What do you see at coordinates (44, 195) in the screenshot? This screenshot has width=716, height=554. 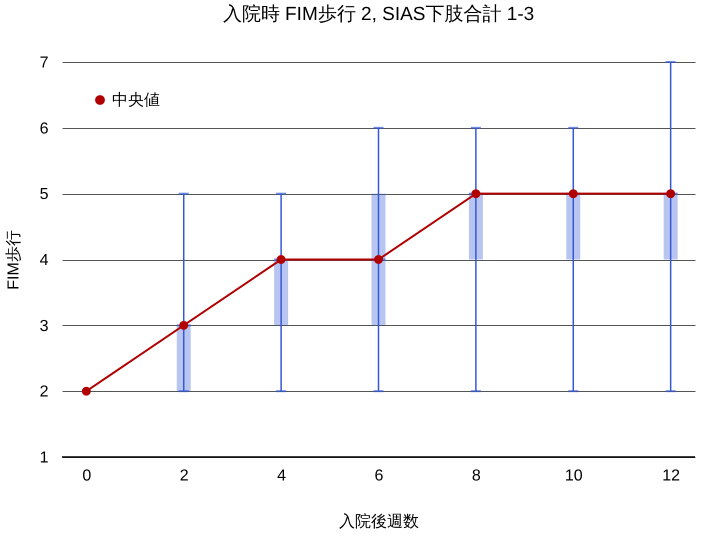 I see `y-tick-label: 5` at bounding box center [44, 195].